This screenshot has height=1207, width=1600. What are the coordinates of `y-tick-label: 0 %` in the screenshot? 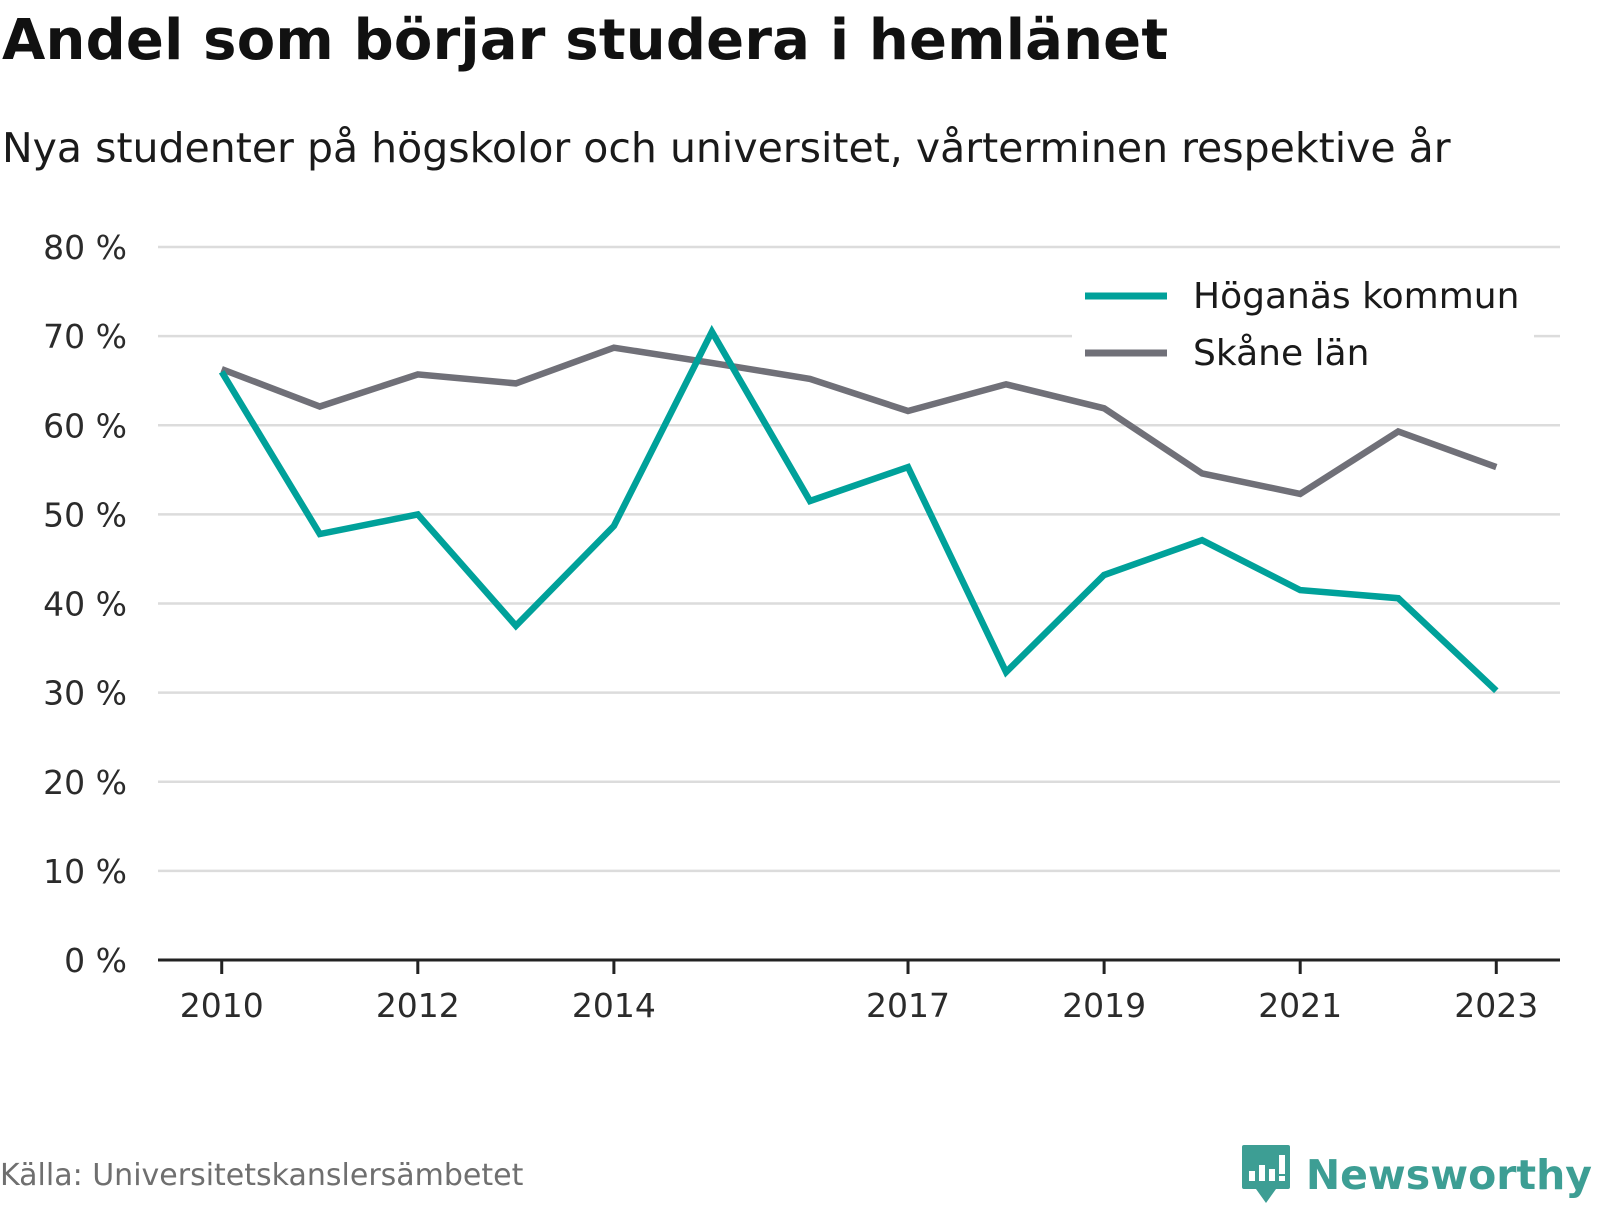 It's located at (95, 960).